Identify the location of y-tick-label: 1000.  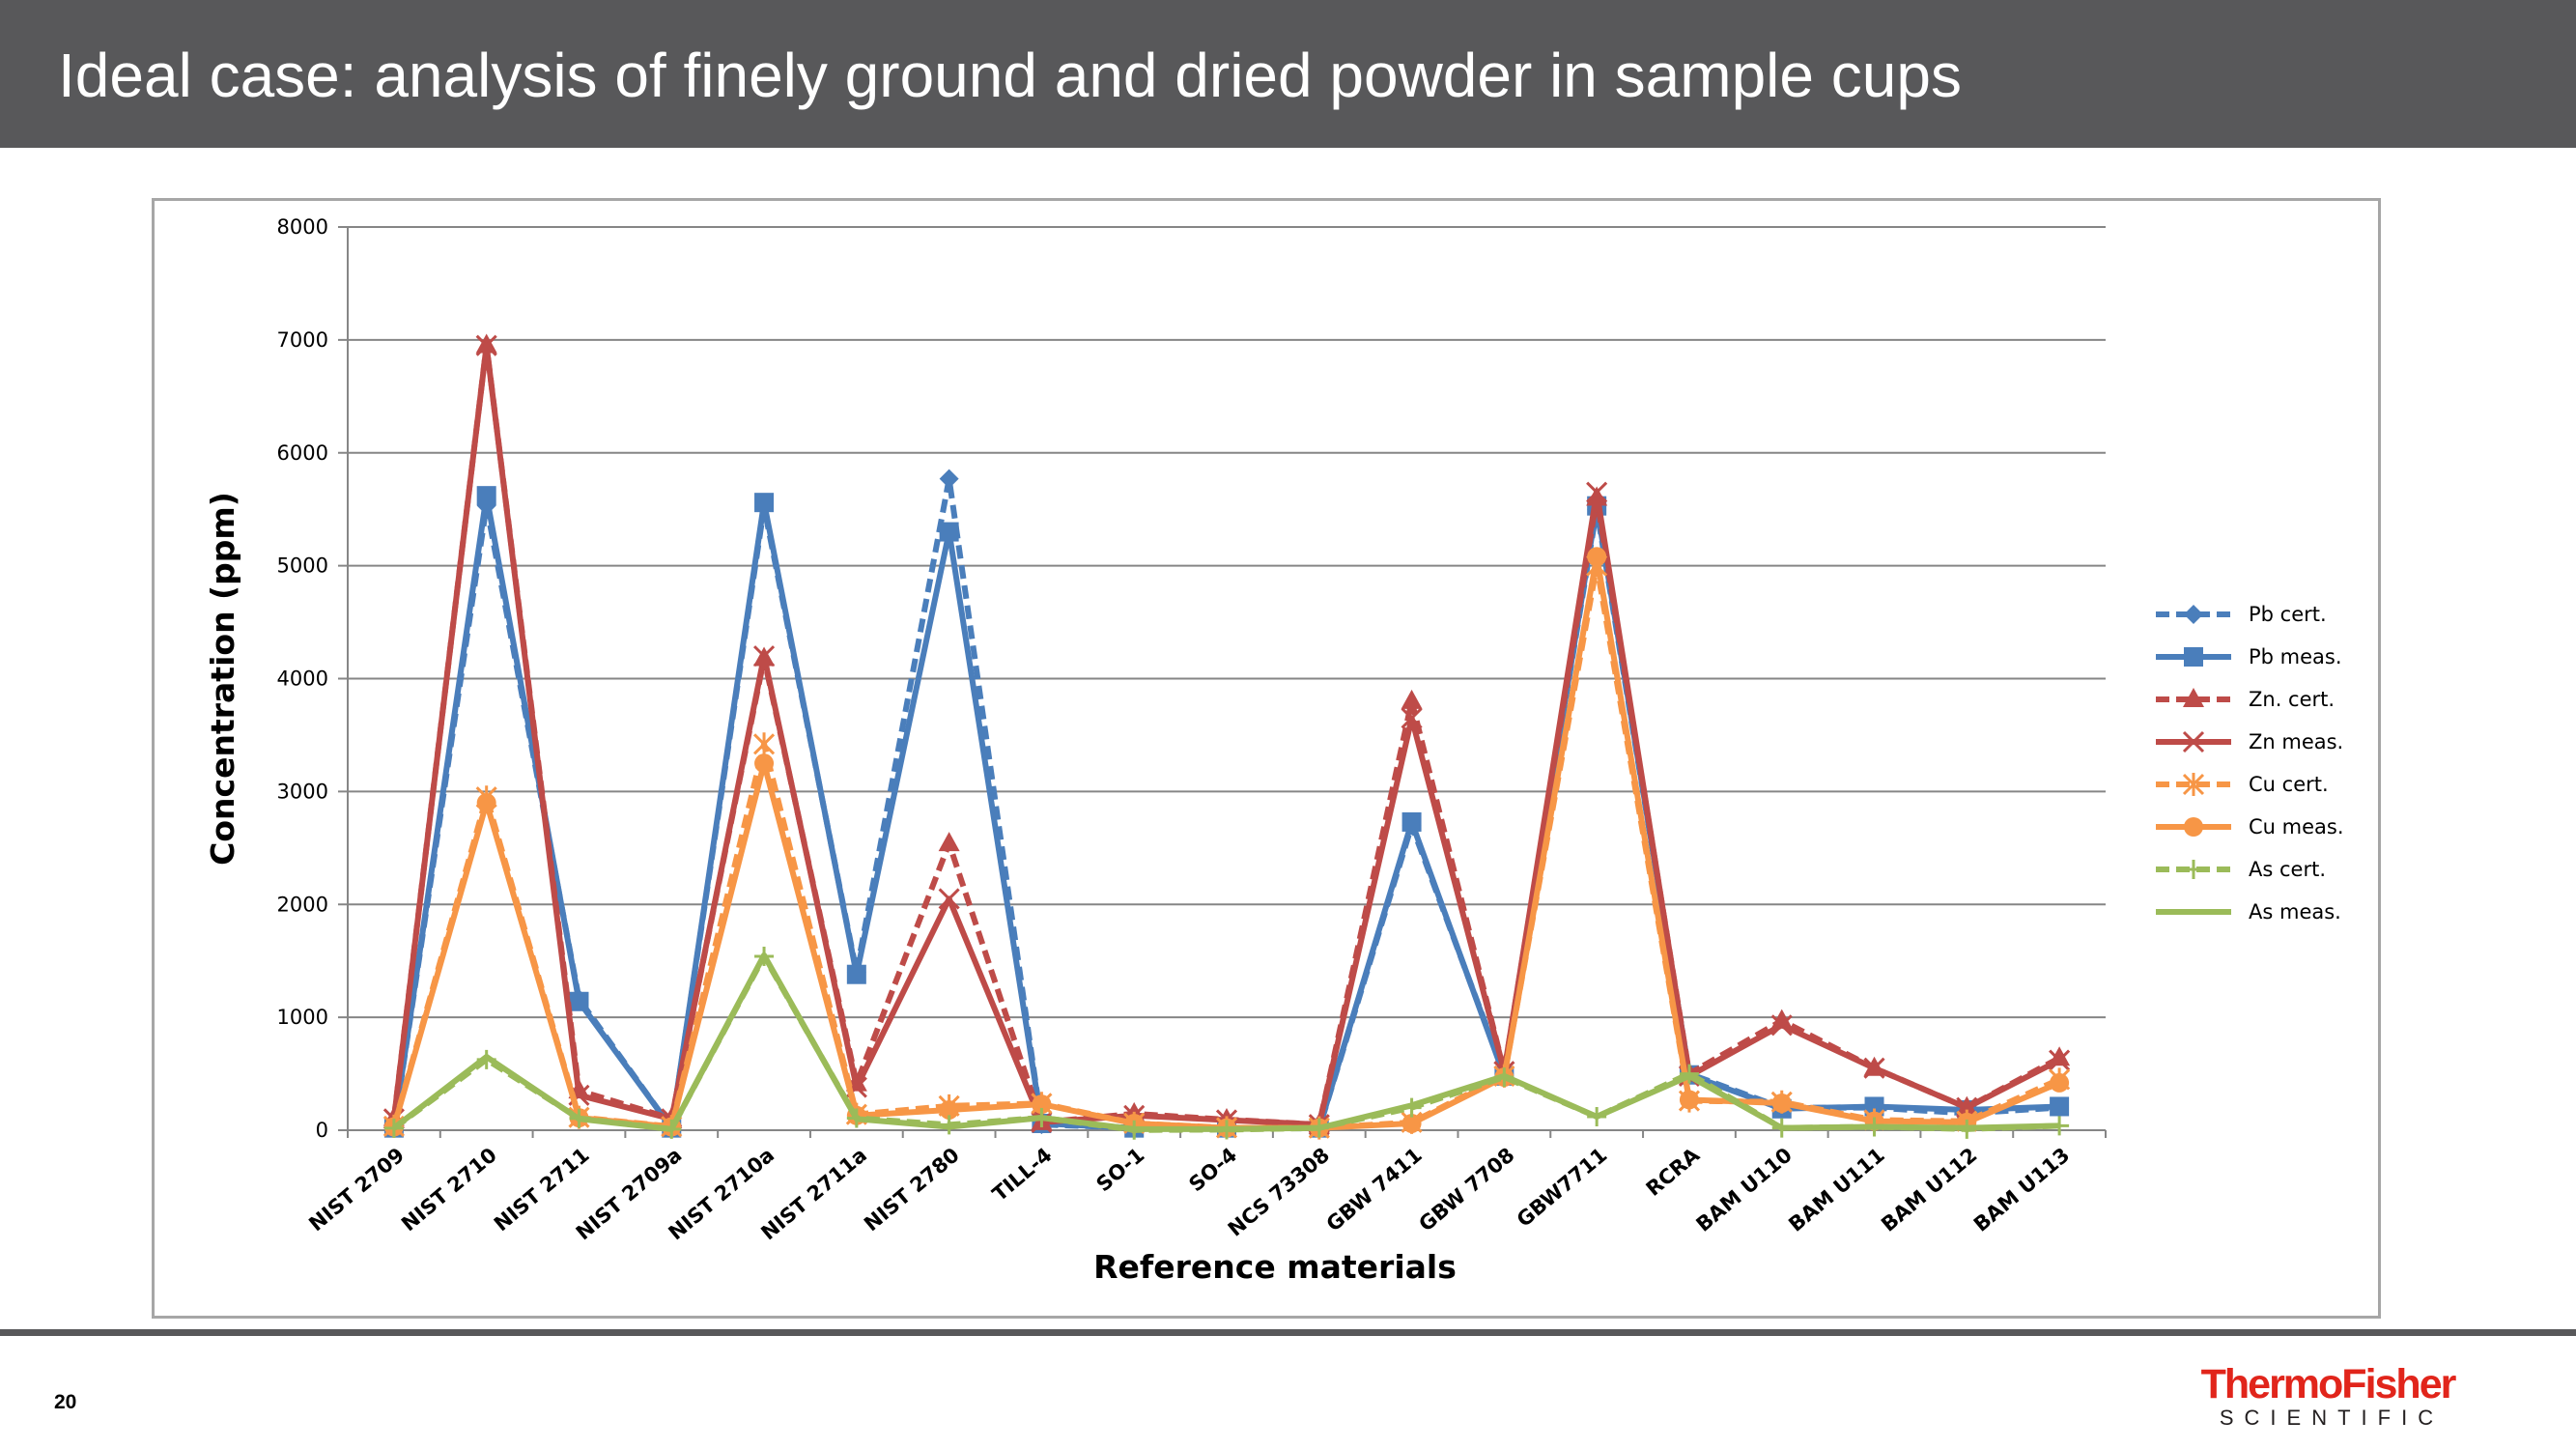
(302, 1018).